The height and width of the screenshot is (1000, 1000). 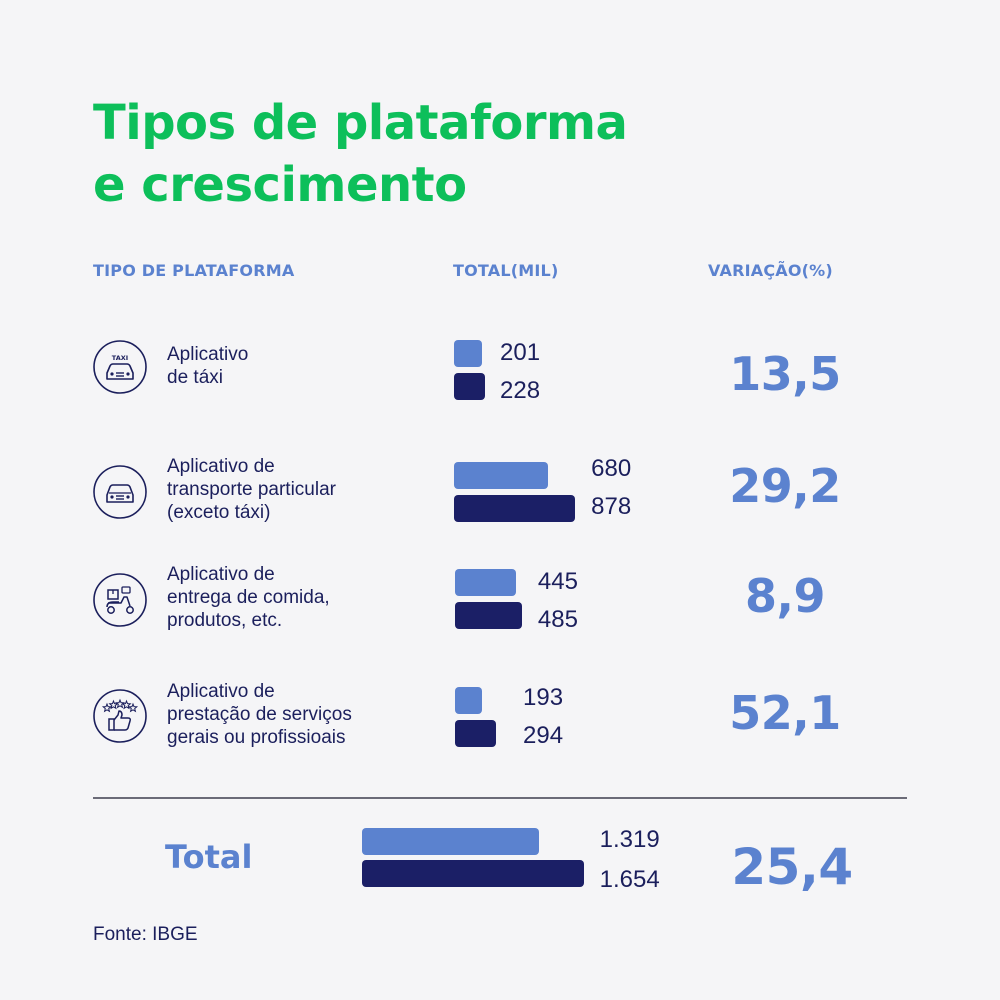 What do you see at coordinates (360, 154) in the screenshot?
I see `chart-title: Tipos de plataforma e crescimento` at bounding box center [360, 154].